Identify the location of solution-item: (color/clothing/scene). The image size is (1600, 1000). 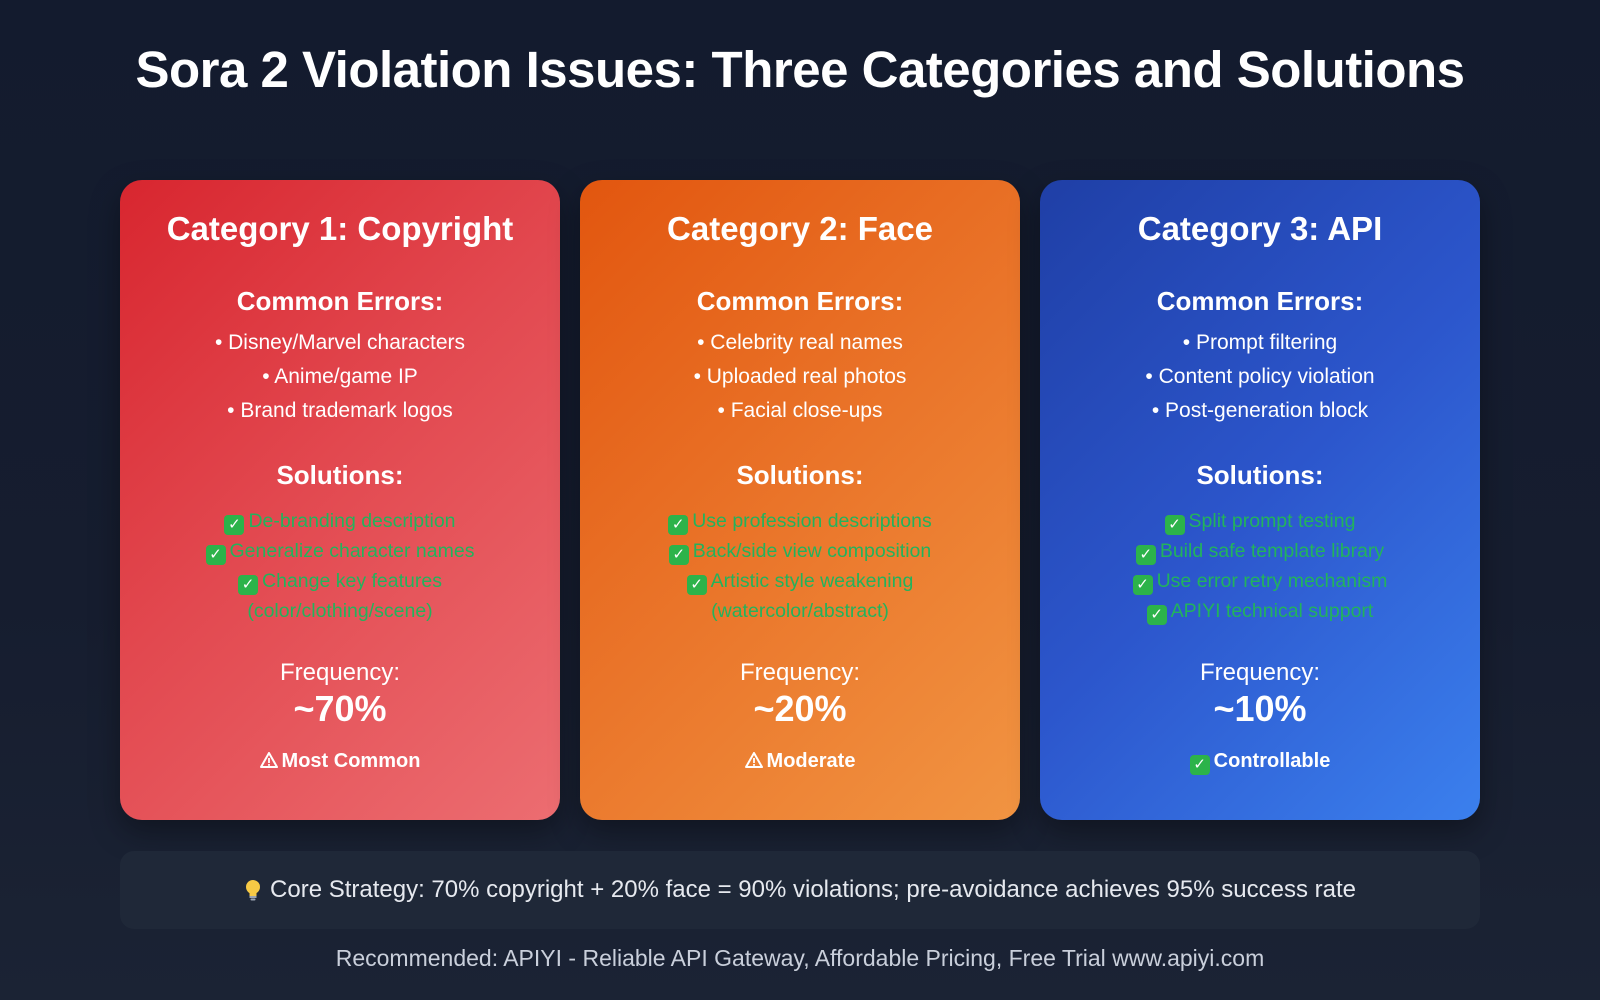
(340, 611).